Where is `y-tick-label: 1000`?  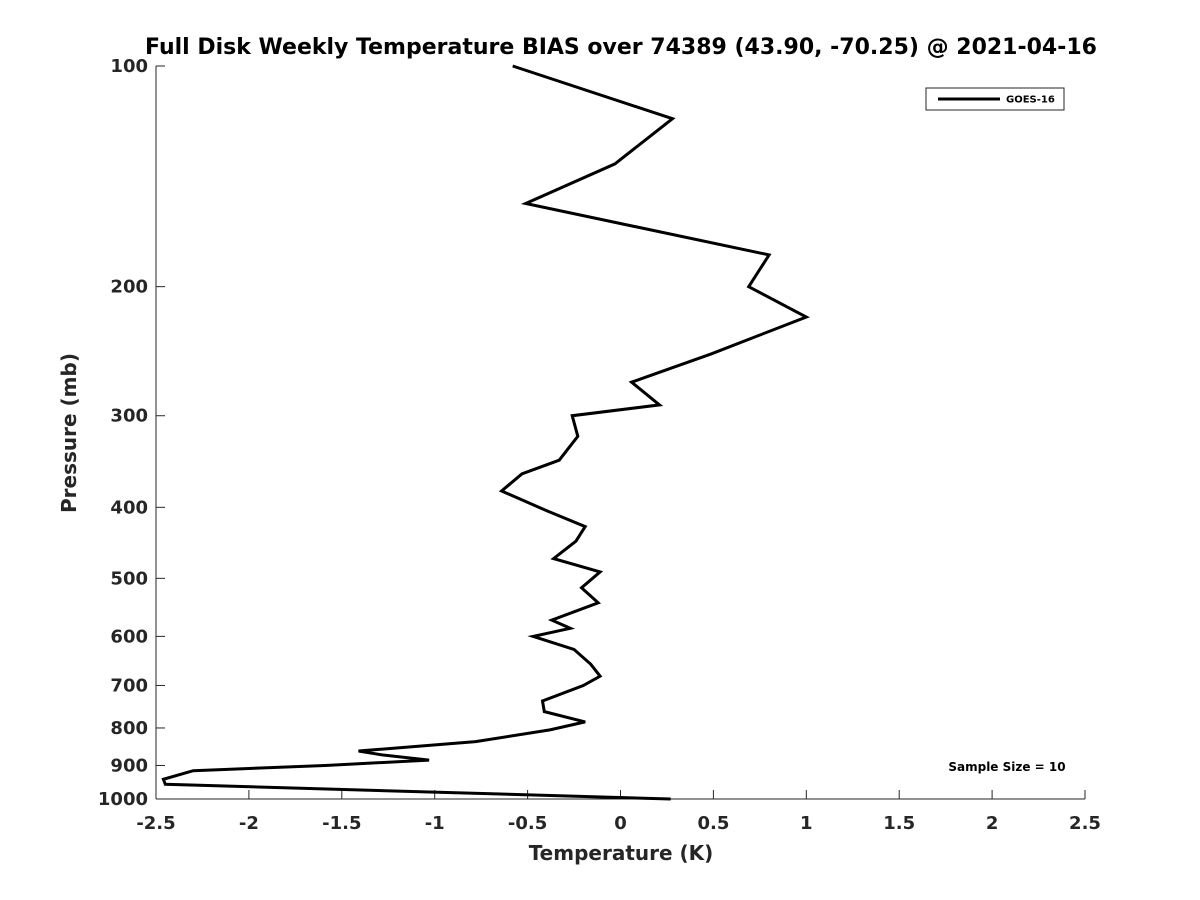
y-tick-label: 1000 is located at coordinates (123, 799).